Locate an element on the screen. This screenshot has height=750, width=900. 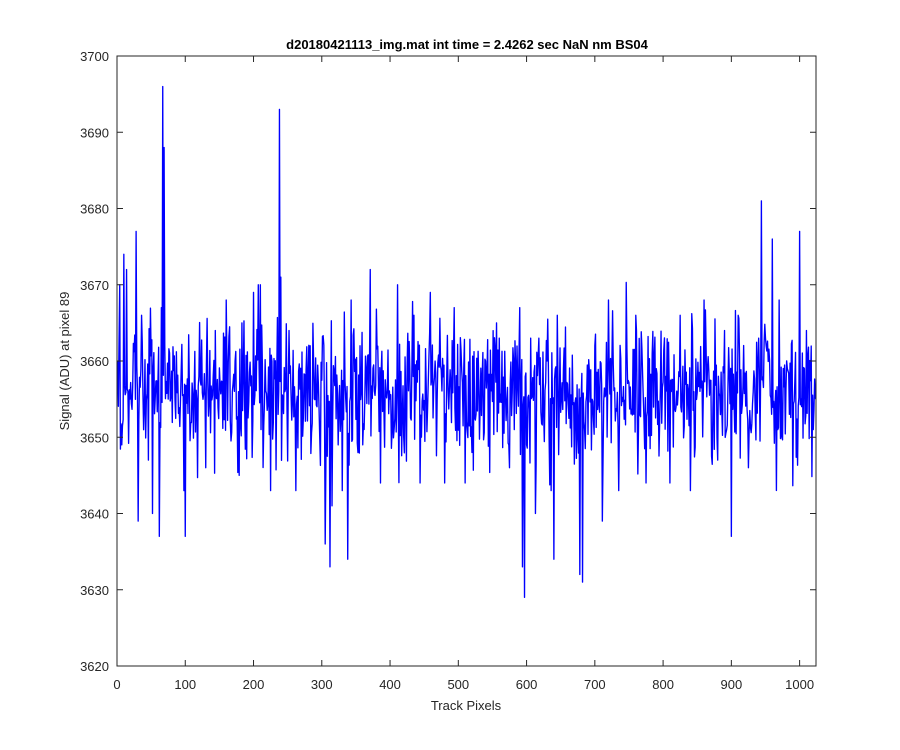
y-axis-title: Signal (ADU) at pixel 89 is located at coordinates (64, 361).